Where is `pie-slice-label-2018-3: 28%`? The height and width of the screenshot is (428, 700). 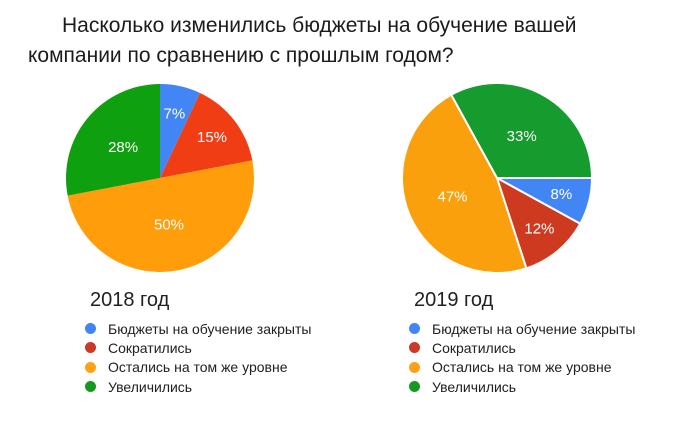 pie-slice-label-2018-3: 28% is located at coordinates (123, 147).